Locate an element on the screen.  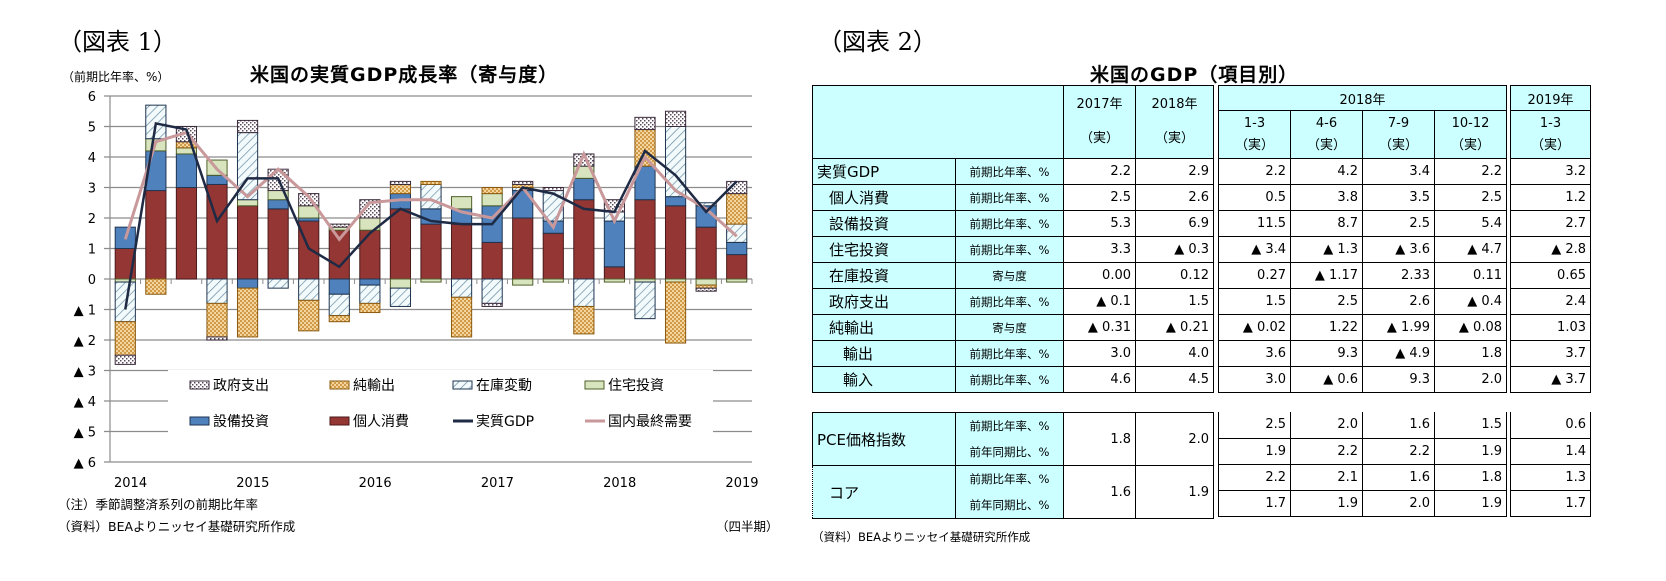
table-row: 政府支出 前期比年率、% ▲ 0.1 1.5 is located at coordinates (1013, 301).